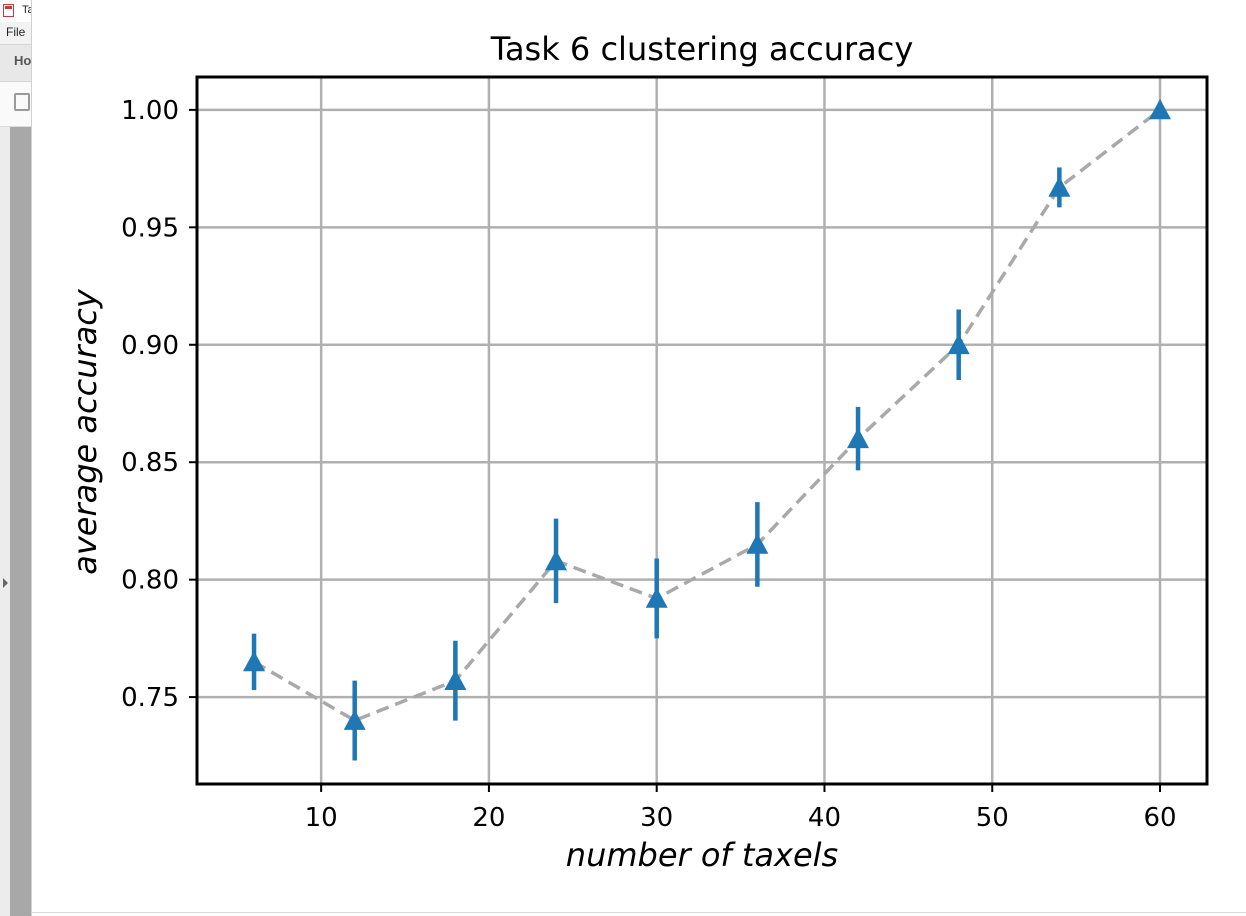  What do you see at coordinates (638, 912) in the screenshot?
I see `window-bottom-edge` at bounding box center [638, 912].